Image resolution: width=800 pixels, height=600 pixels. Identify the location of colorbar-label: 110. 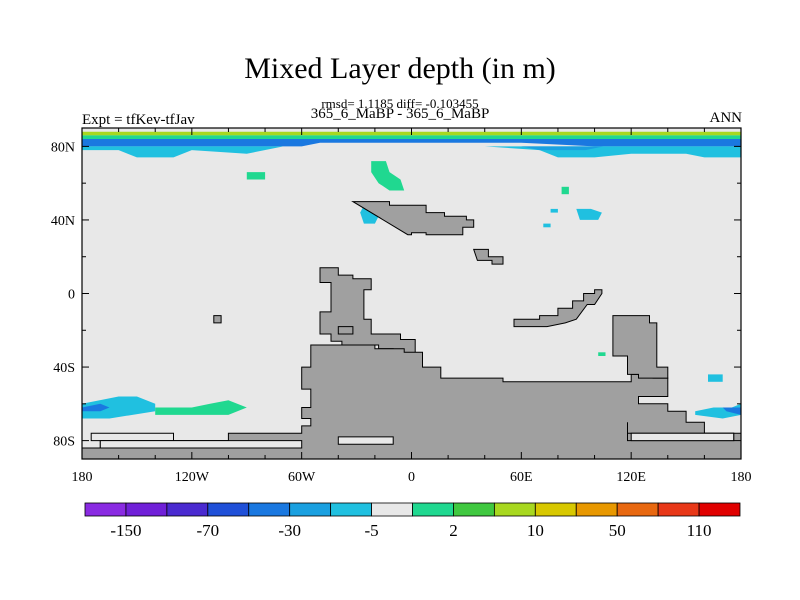
(699, 530).